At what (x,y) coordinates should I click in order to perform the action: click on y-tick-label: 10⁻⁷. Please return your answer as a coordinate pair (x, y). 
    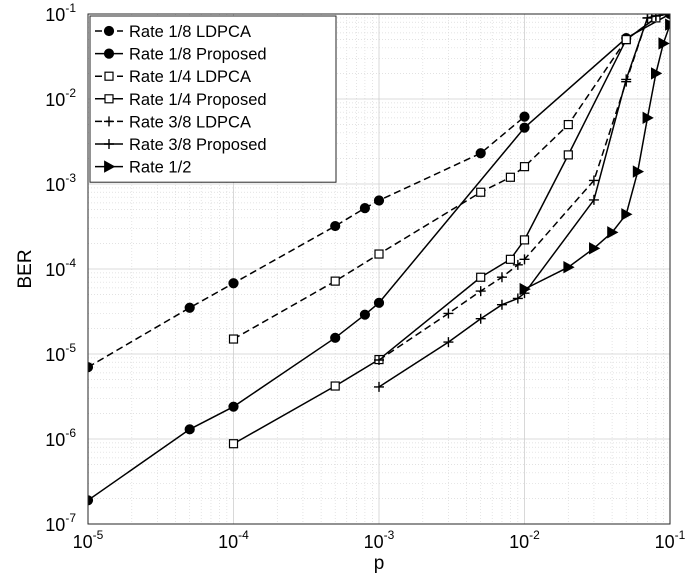
    Looking at the image, I should click on (60, 523).